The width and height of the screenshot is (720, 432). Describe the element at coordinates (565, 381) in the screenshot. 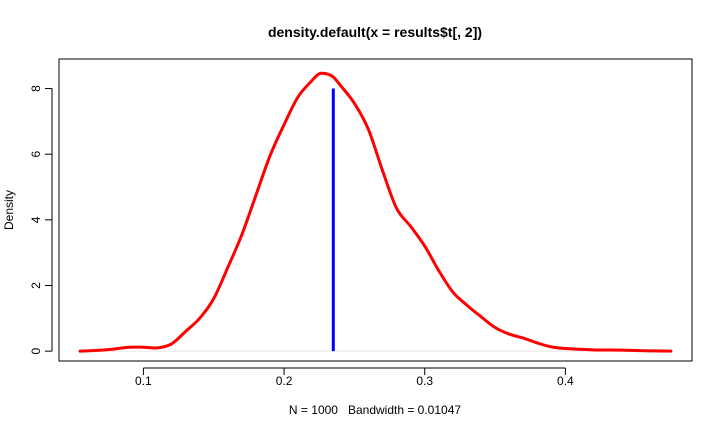

I see `x-tick-label: 0.4` at that location.